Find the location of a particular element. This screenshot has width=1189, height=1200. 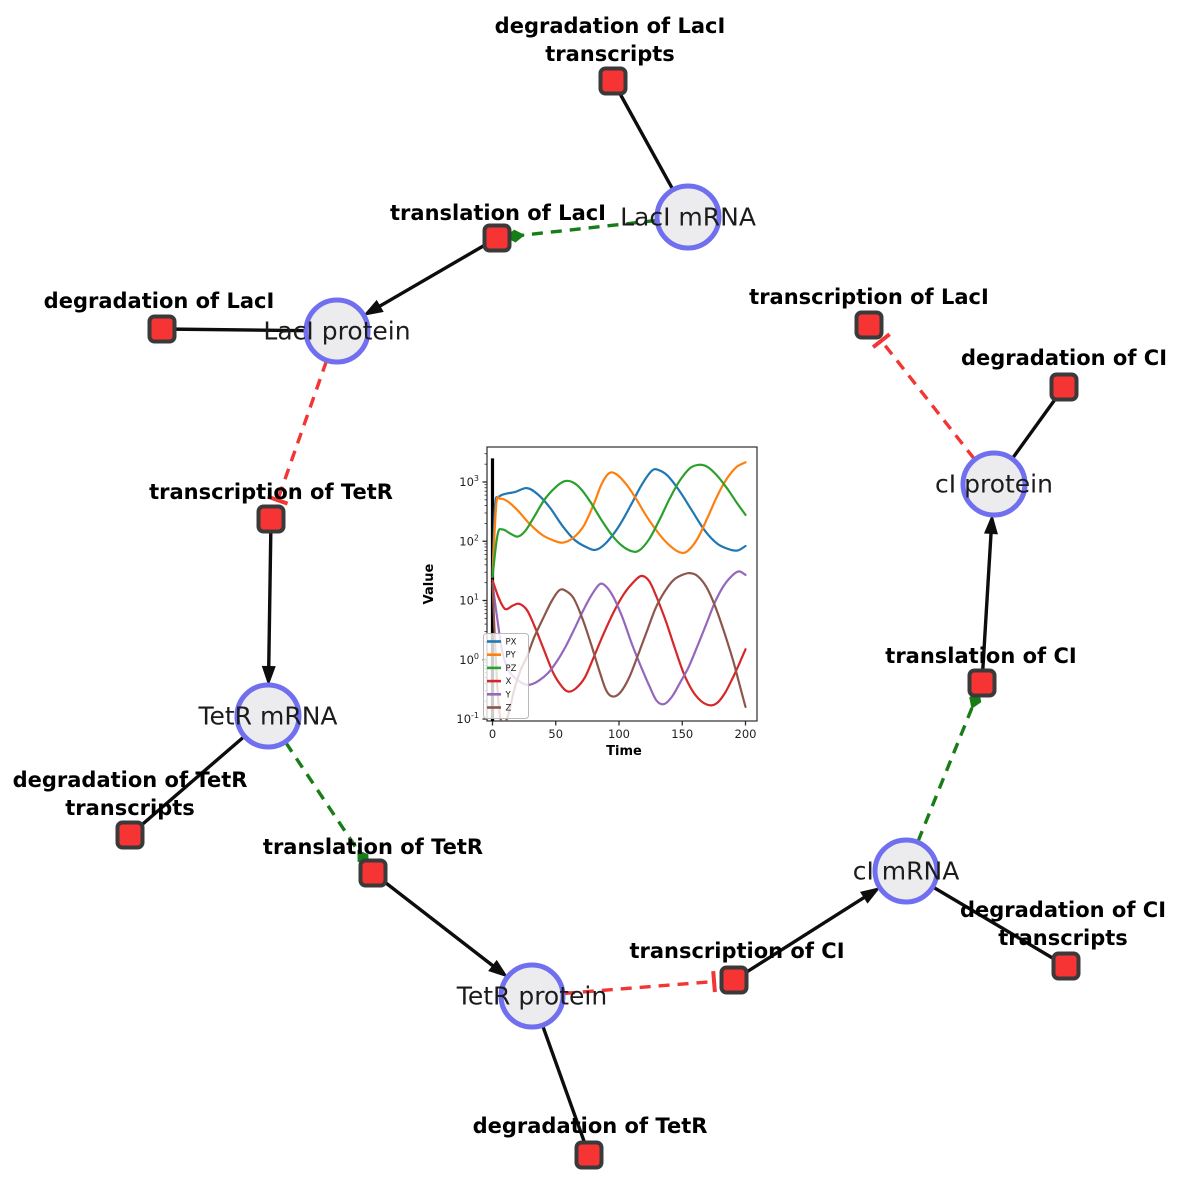

edge-ci_mrna-transl_ci is located at coordinates (946, 770).